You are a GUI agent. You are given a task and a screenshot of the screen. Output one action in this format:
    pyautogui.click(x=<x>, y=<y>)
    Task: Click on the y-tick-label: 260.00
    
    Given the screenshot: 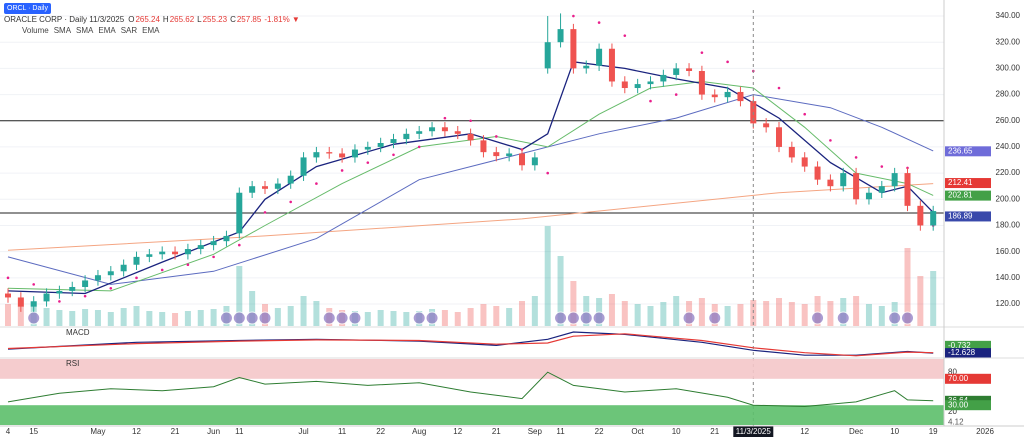 What is the action you would take?
    pyautogui.click(x=1008, y=120)
    